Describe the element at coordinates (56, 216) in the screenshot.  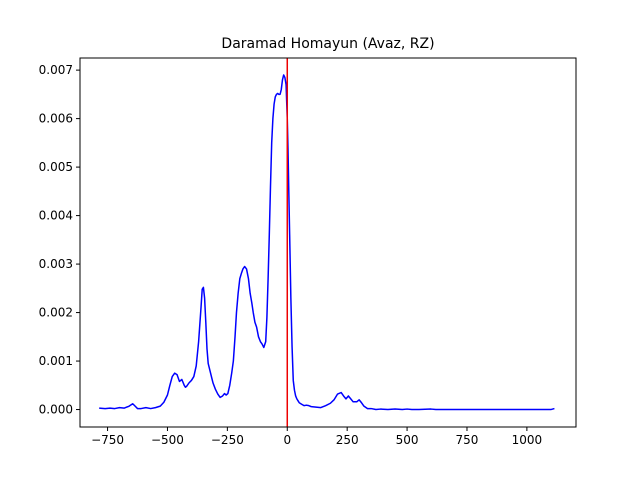
I see `y-tick-label: 0.004` at that location.